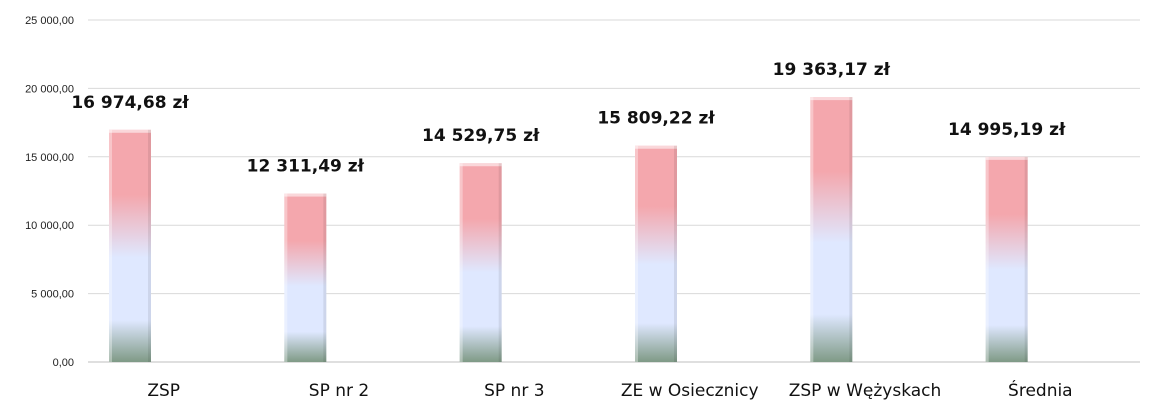 The image size is (1149, 403). Describe the element at coordinates (1007, 130) in the screenshot. I see `data-label: 14 995,19 zł` at that location.